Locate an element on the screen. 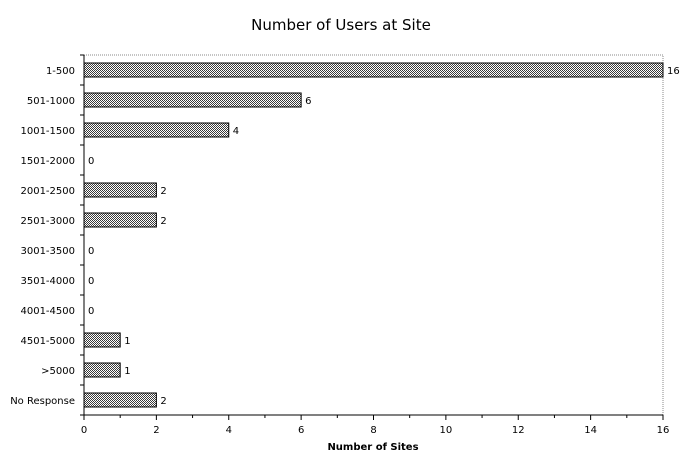  category-label: 4001-4500 is located at coordinates (47, 311).